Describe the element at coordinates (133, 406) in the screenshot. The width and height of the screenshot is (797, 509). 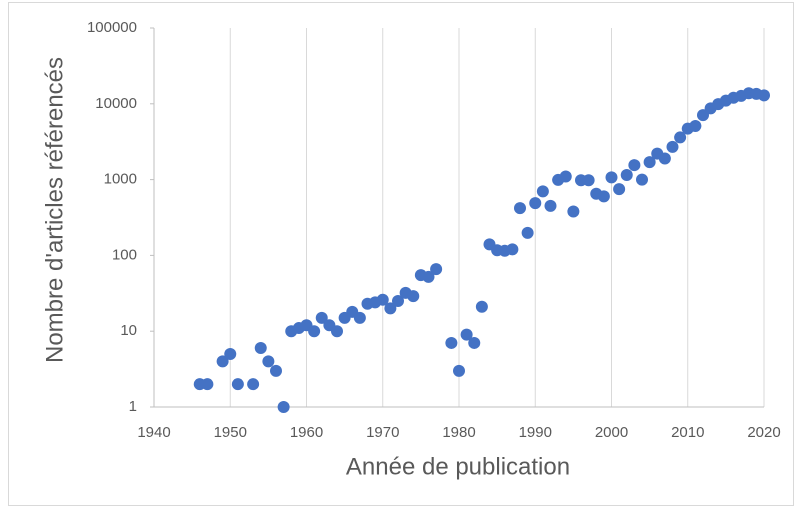
I see `y-tick-label: 1` at that location.